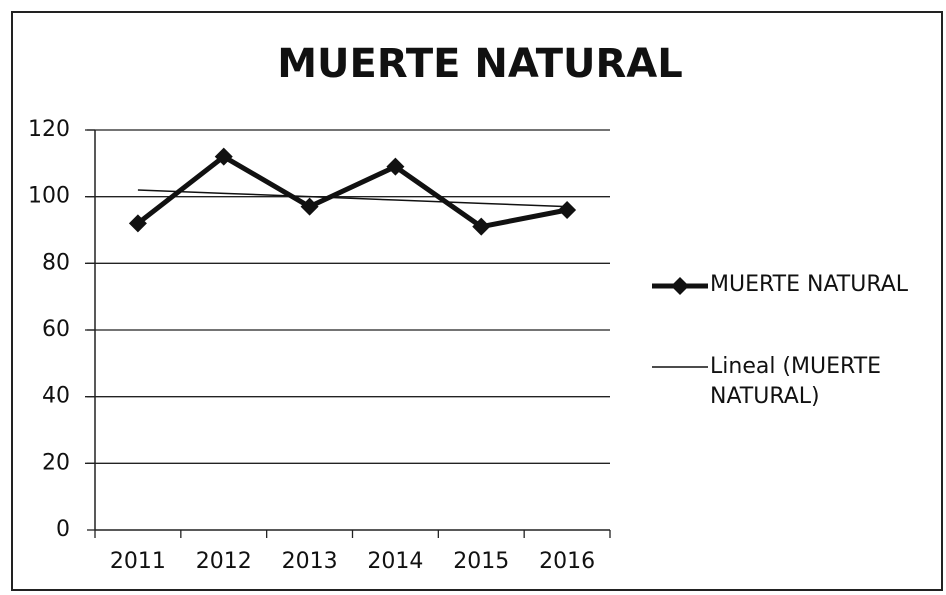 The width and height of the screenshot is (946, 595). I want to click on legend-entry: Lineal (MUERTE NATURAL), so click(796, 381).